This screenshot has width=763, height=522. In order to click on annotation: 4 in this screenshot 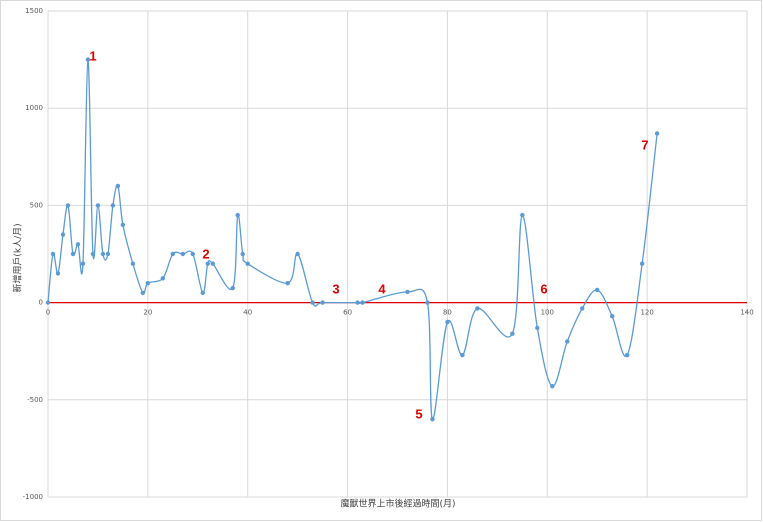, I will do `click(382, 288)`.